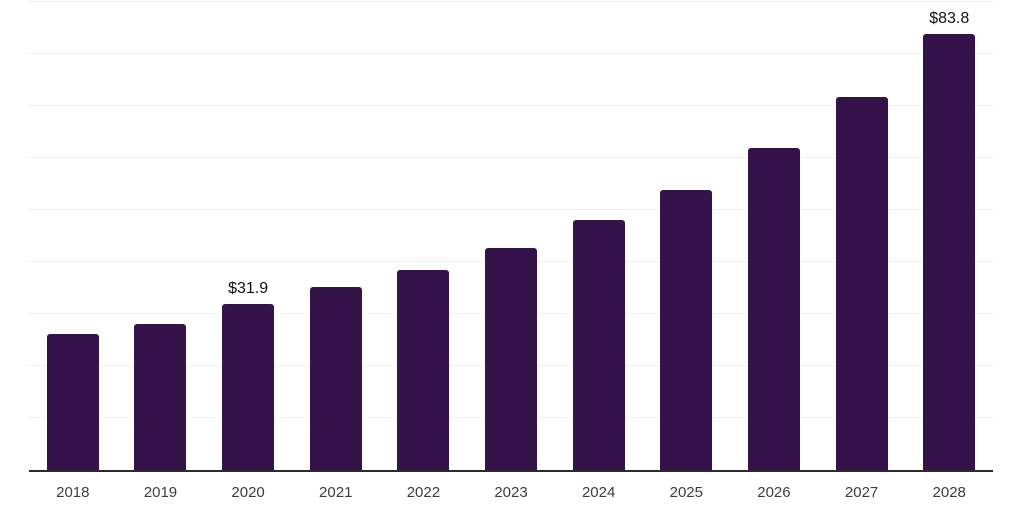 The image size is (1024, 512). I want to click on bar-slot-2028: $83.8, so click(949, 236).